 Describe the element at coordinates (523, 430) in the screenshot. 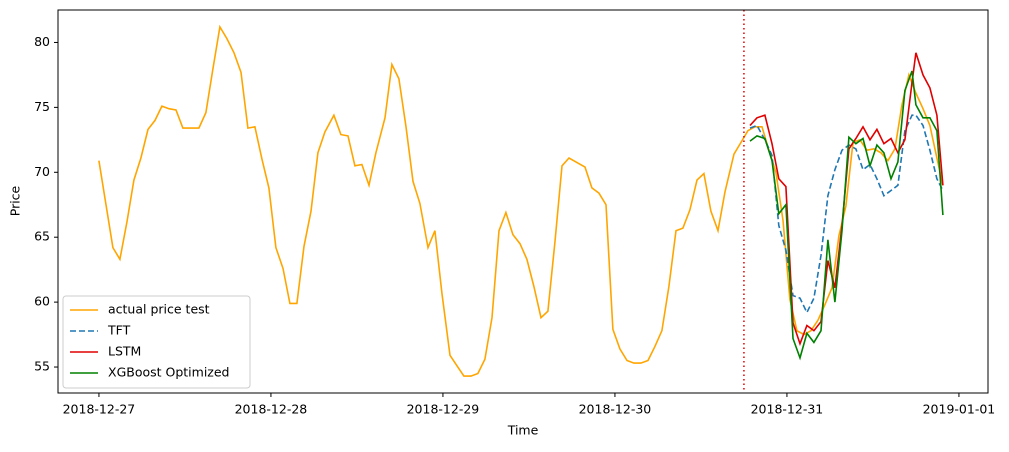

I see `x-axis-label: Time` at that location.